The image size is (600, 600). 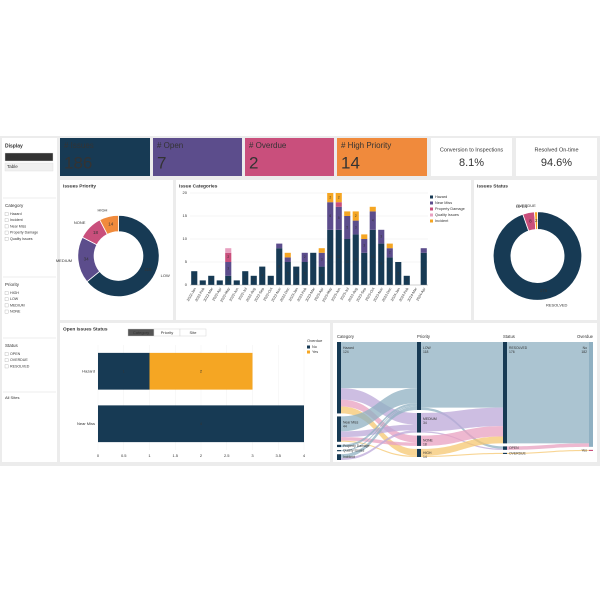 What do you see at coordinates (349, 457) in the screenshot?
I see `node-label: Incident` at bounding box center [349, 457].